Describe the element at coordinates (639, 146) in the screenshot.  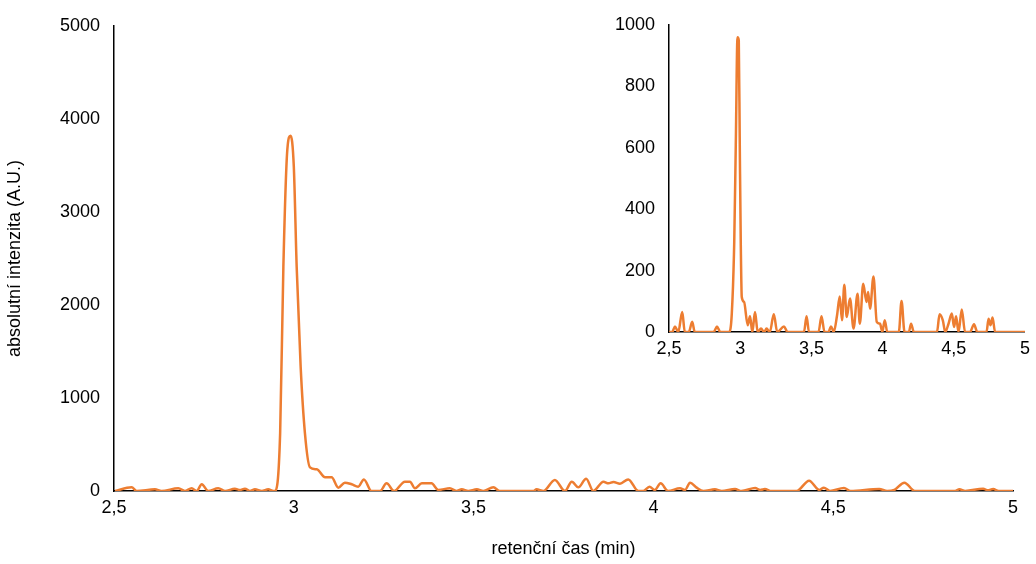
I see `y-tick-label: 600` at that location.